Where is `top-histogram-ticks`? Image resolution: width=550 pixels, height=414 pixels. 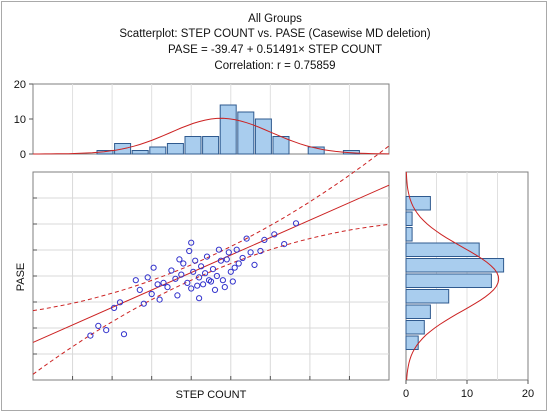
top-histogram-ticks is located at coordinates (31, 119).